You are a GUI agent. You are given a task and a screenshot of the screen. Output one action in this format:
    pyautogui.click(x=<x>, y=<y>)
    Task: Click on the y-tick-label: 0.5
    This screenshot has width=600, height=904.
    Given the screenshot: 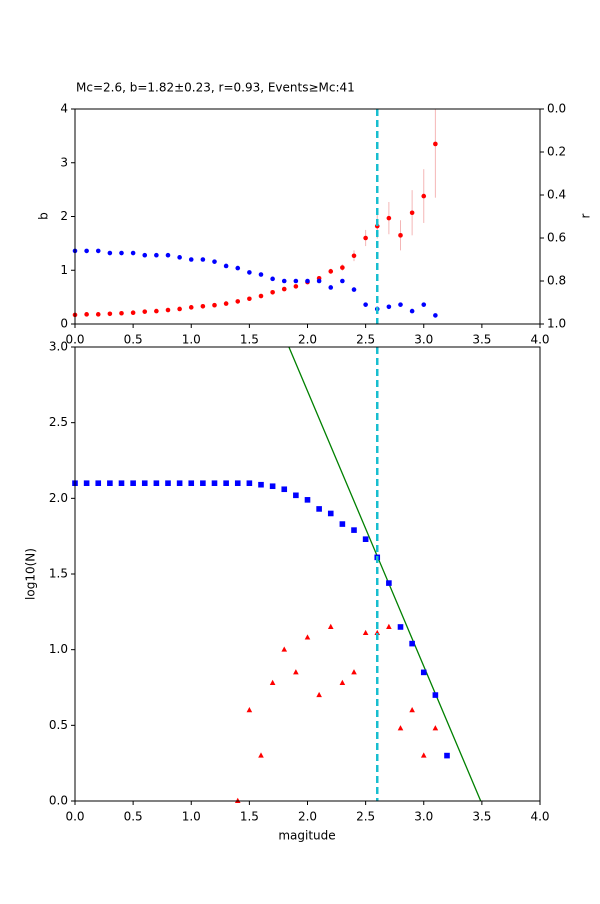 What is the action you would take?
    pyautogui.click(x=58, y=725)
    